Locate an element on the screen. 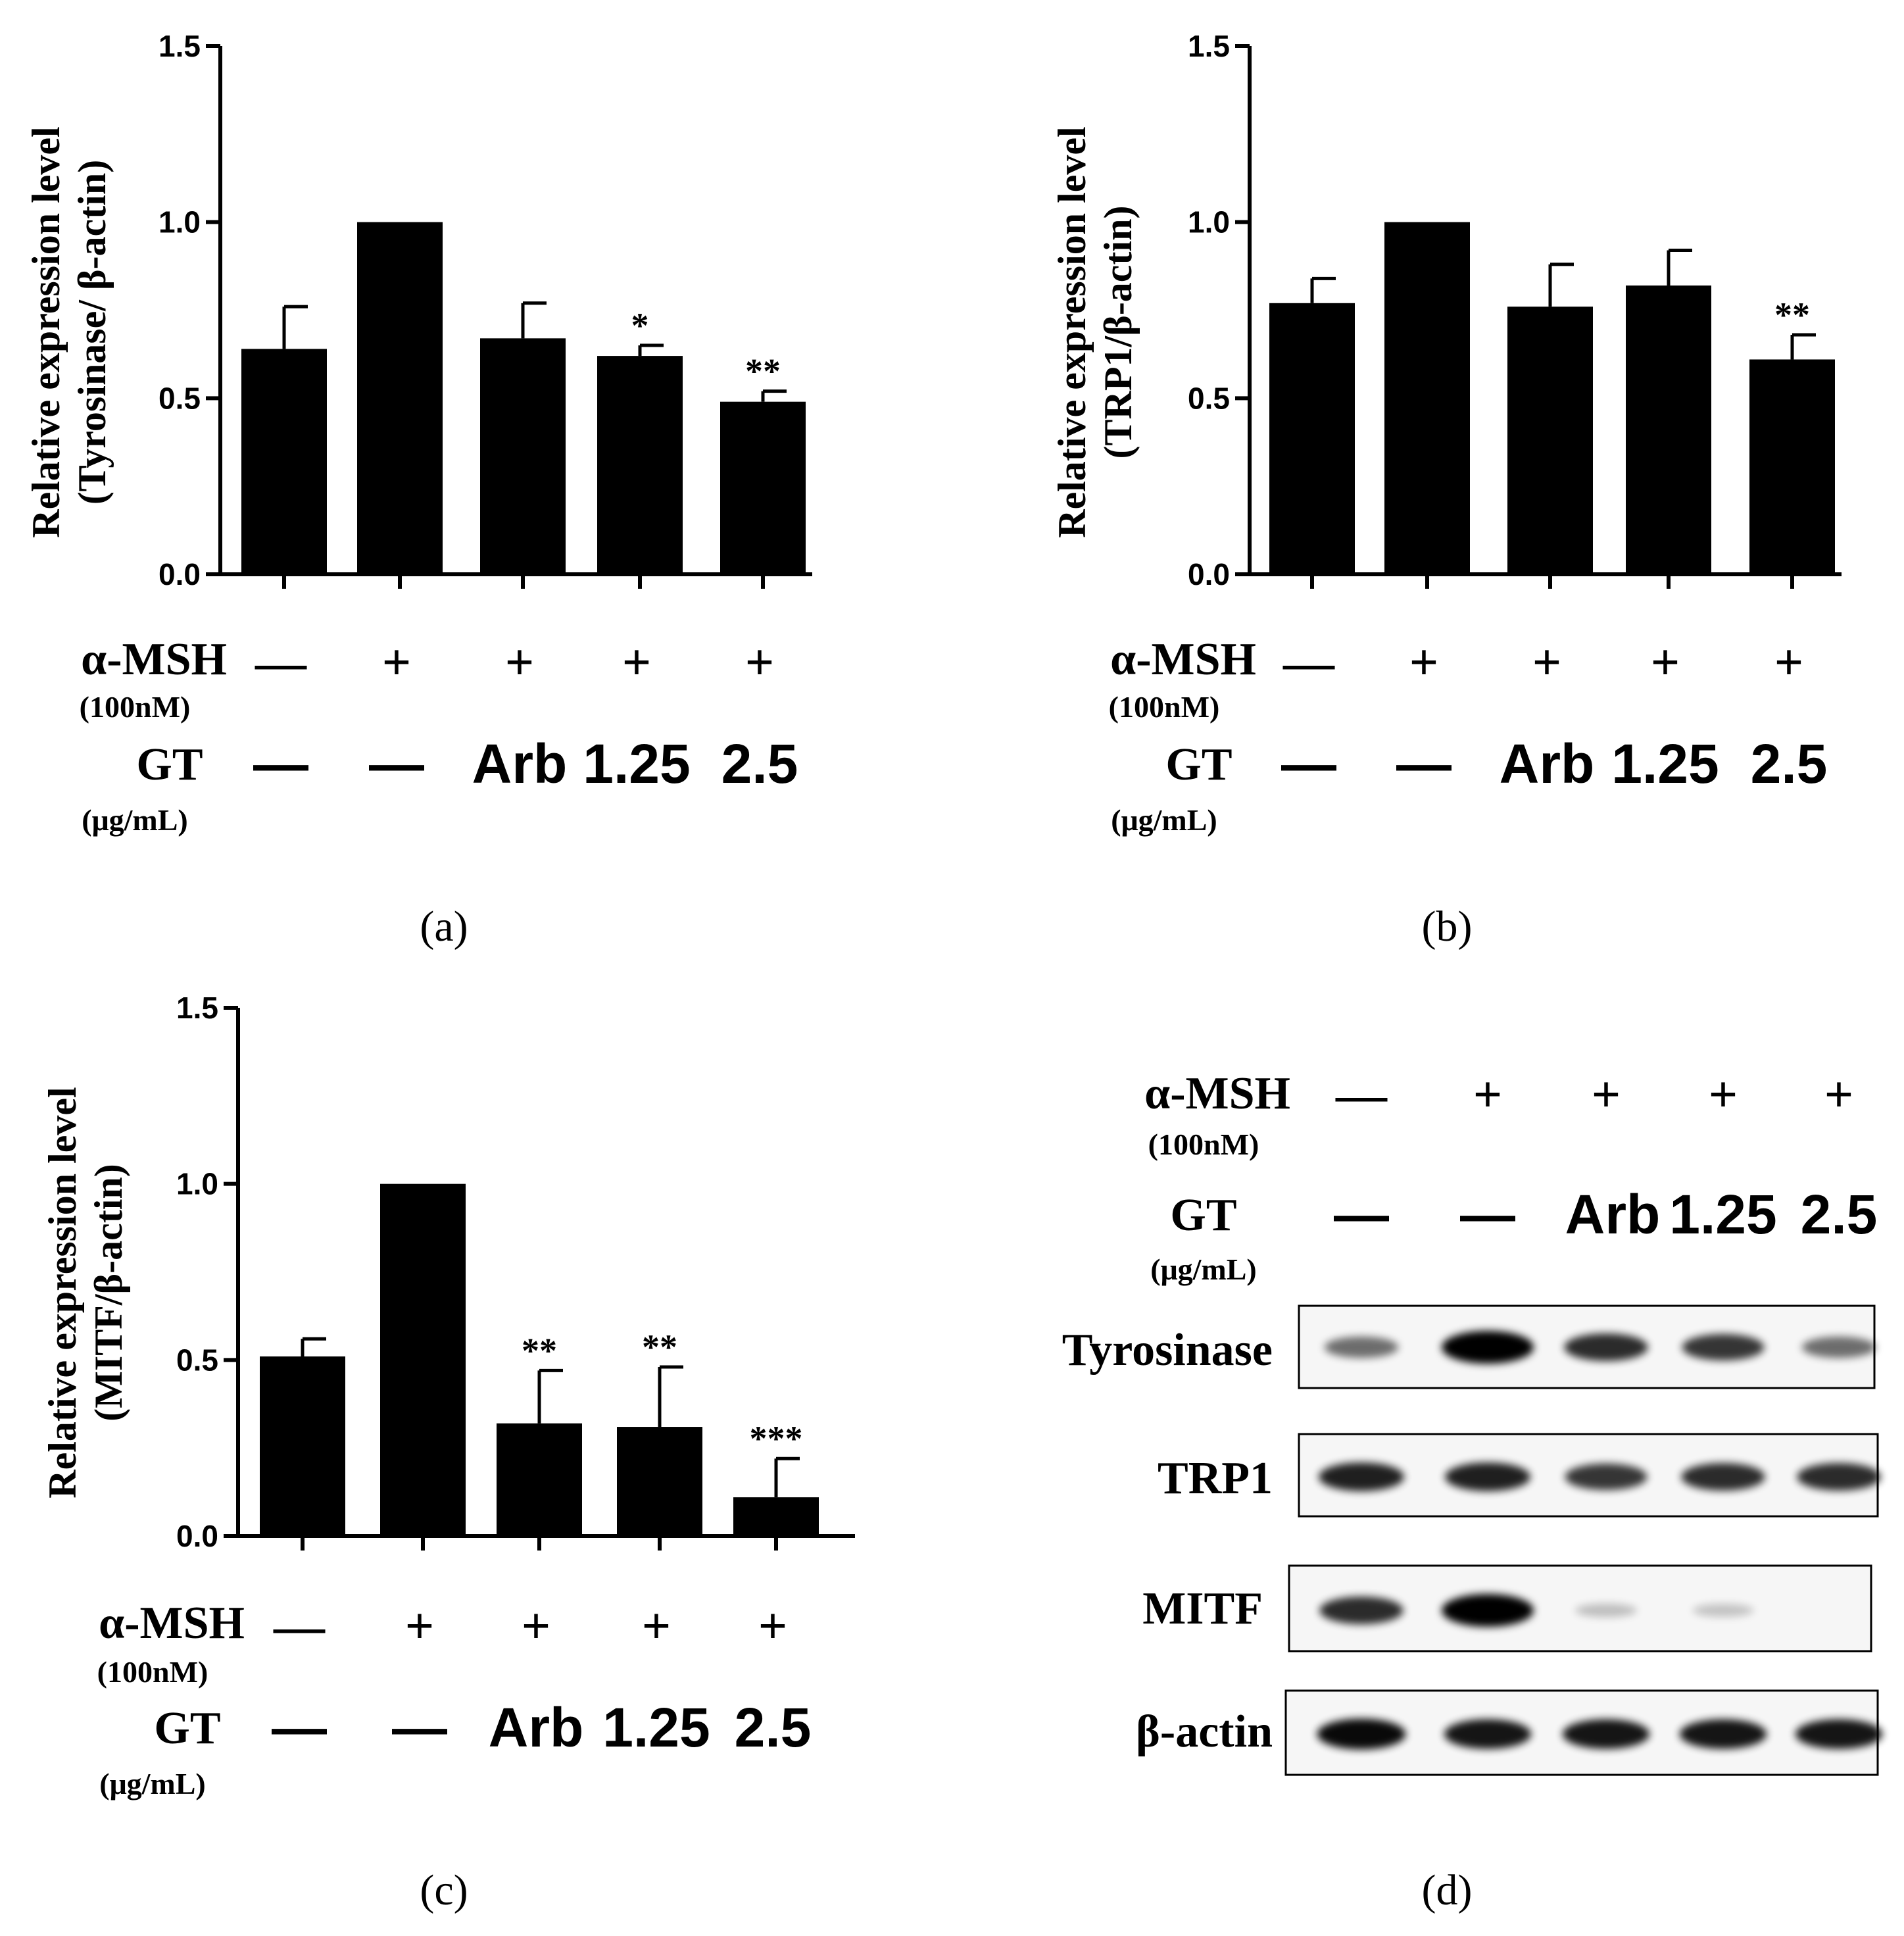  y-axis-title: Relative expression level (TRP1/β-actin) is located at coordinates (1095, 331).